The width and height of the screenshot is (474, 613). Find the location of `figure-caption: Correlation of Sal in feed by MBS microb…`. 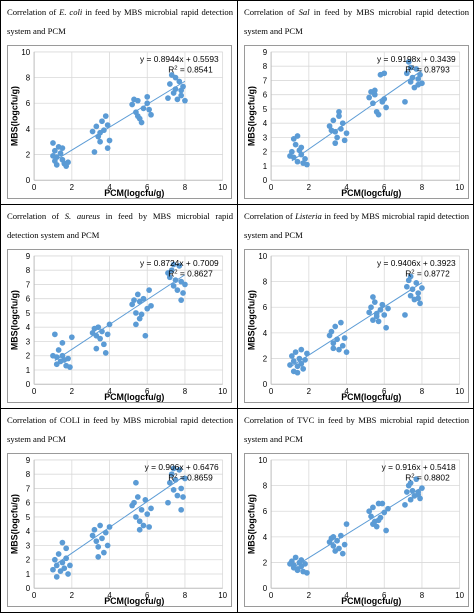

figure-caption: Correlation of Sal in feed by MBS microb… is located at coordinates (356, 22).